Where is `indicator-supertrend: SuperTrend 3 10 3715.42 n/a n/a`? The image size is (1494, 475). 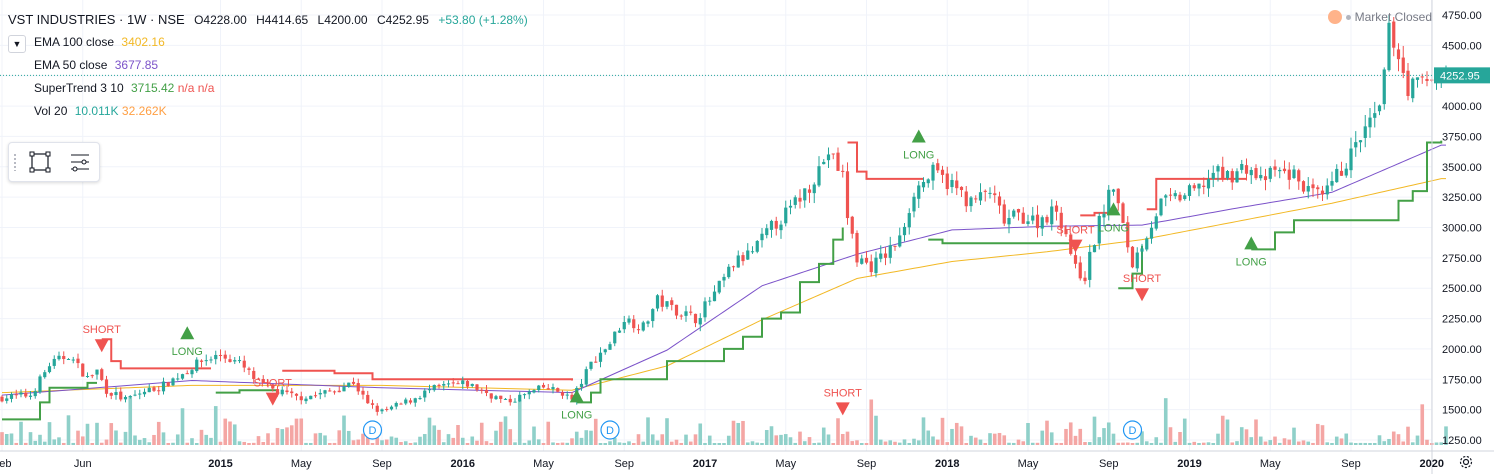
indicator-supertrend: SuperTrend 3 10 3715.42 n/a n/a is located at coordinates (271, 88).